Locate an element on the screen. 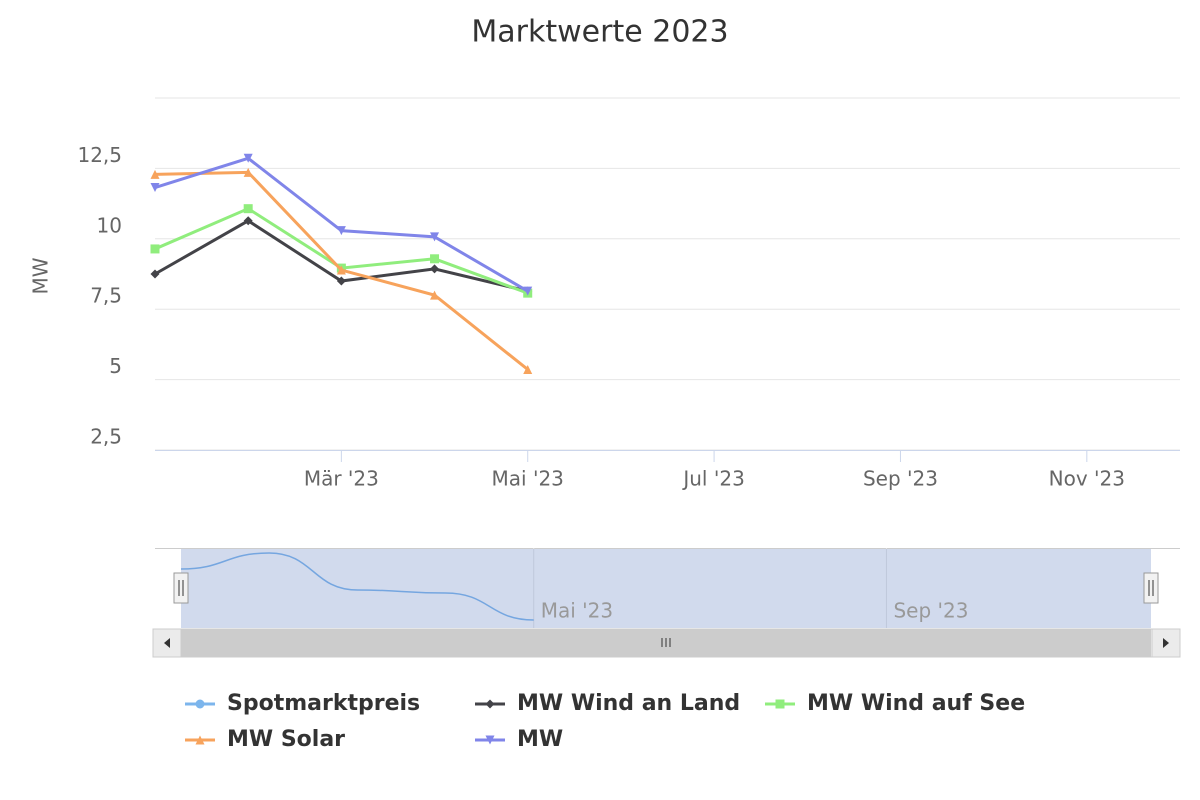 The height and width of the screenshot is (800, 1200). legend-label: MW Wind auf See is located at coordinates (916, 703).